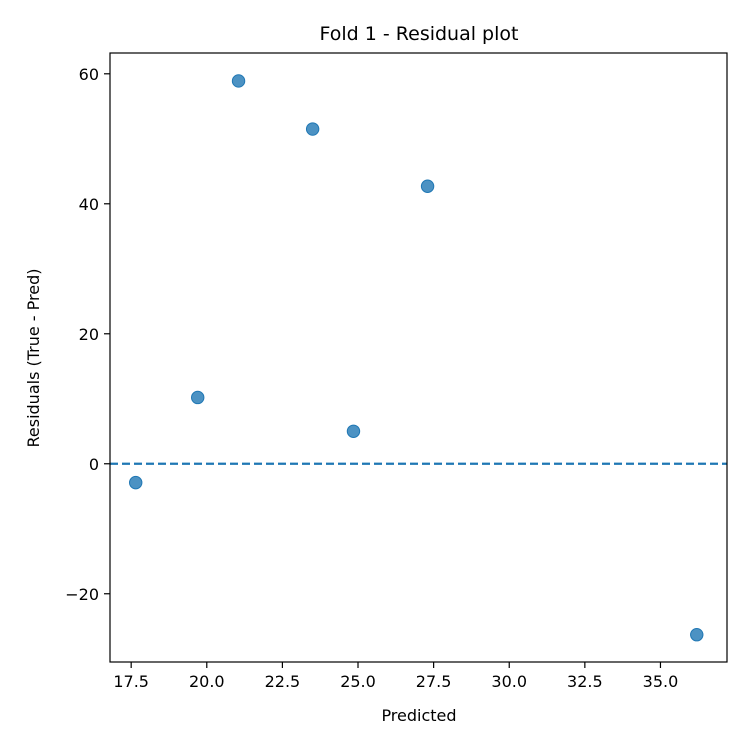  I want to click on x-tick-label: 32.5, so click(585, 681).